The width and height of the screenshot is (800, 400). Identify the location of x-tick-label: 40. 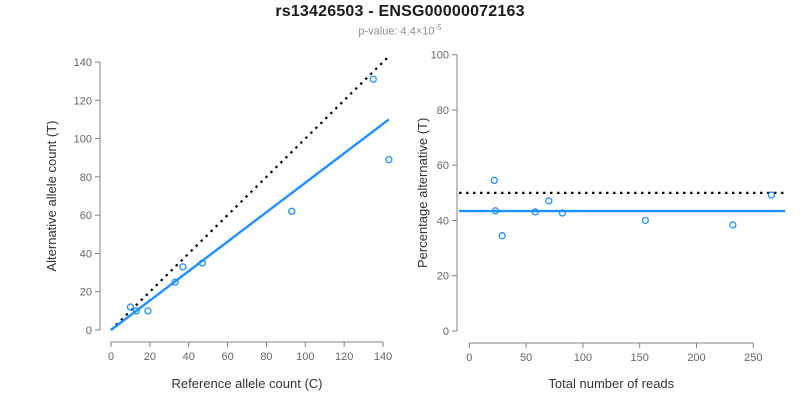
(189, 357).